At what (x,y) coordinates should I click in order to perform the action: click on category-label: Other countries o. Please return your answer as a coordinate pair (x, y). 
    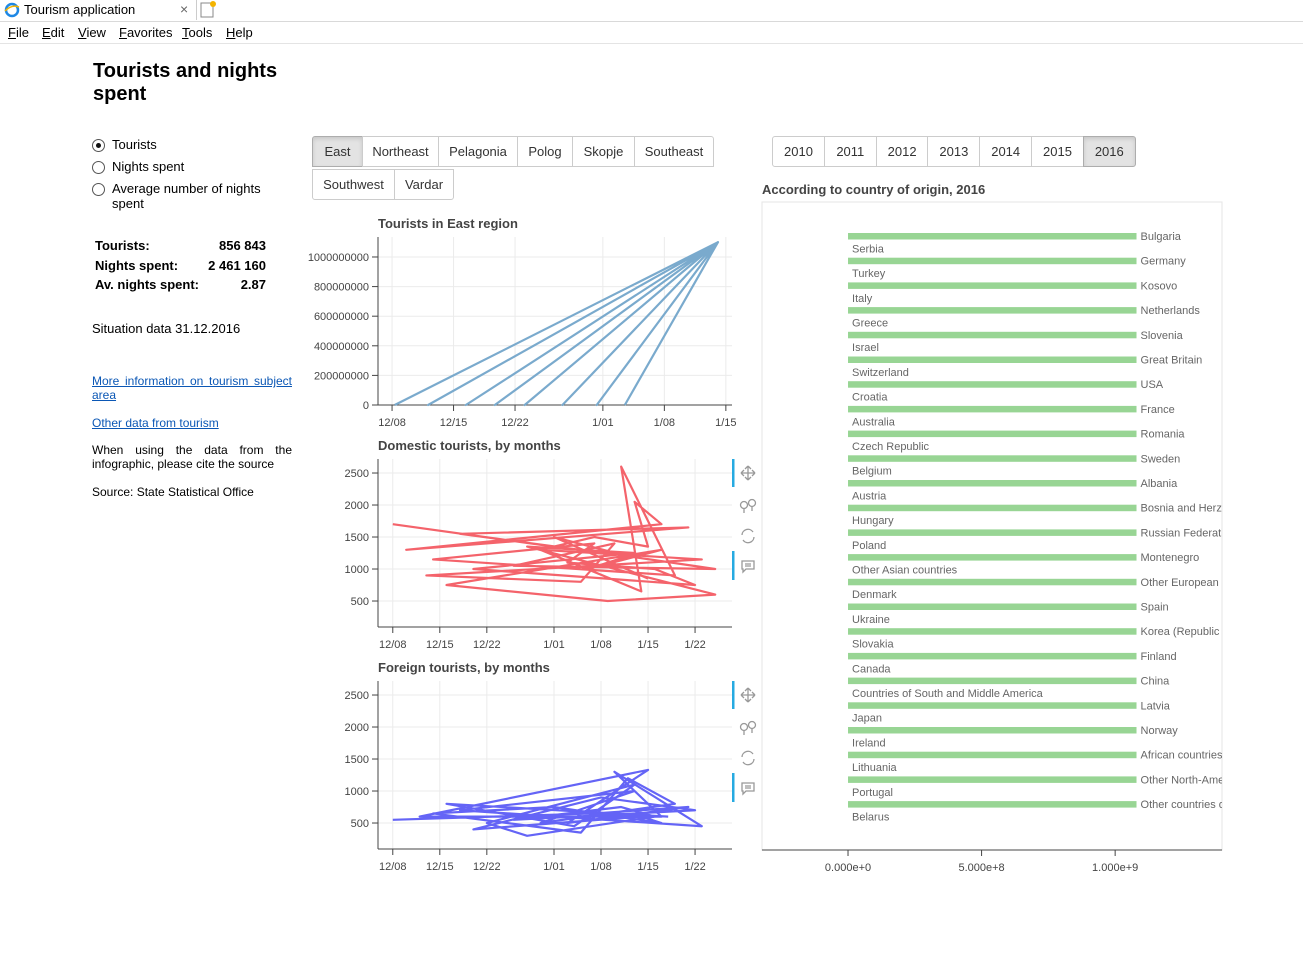
    Looking at the image, I should click on (1183, 805).